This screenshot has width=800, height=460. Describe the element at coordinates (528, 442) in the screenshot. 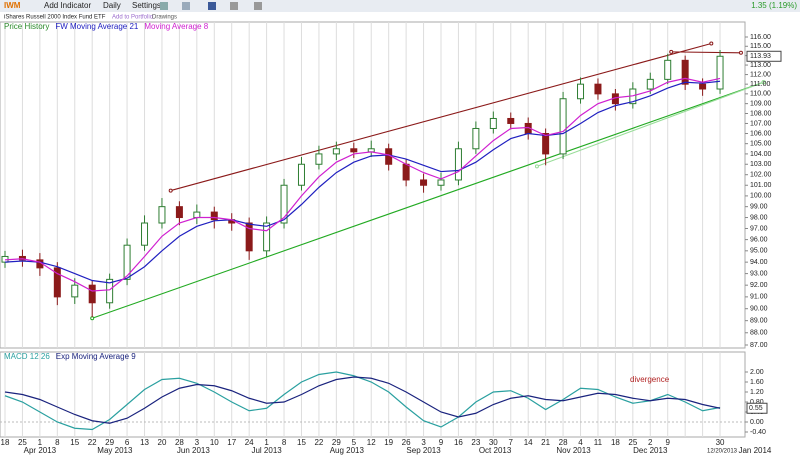

I see `x-tick-label: 14` at that location.